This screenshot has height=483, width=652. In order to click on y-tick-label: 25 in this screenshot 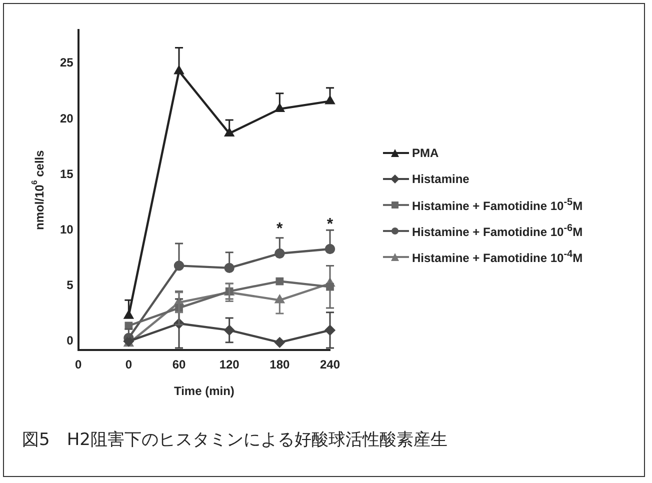, I will do `click(67, 63)`.